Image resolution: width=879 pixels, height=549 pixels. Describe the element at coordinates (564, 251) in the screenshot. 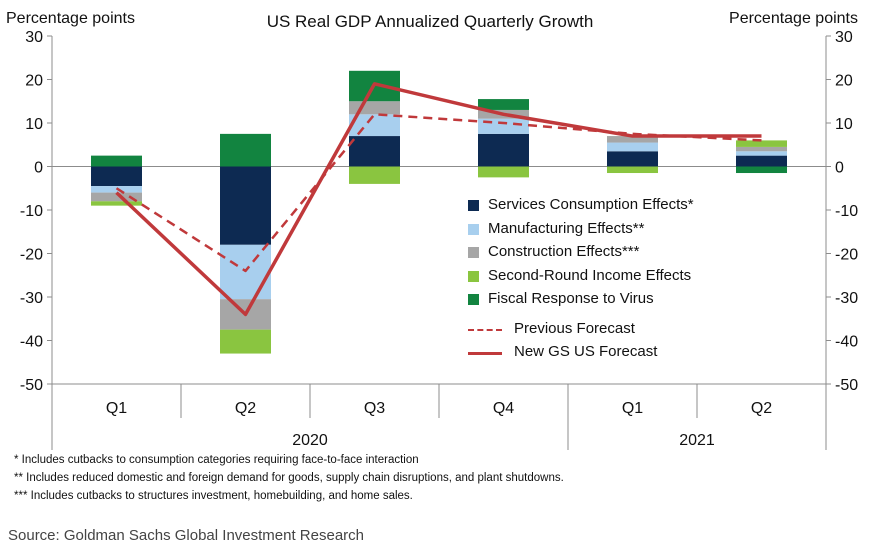

I see `legend-label: Construction Effects***` at that location.